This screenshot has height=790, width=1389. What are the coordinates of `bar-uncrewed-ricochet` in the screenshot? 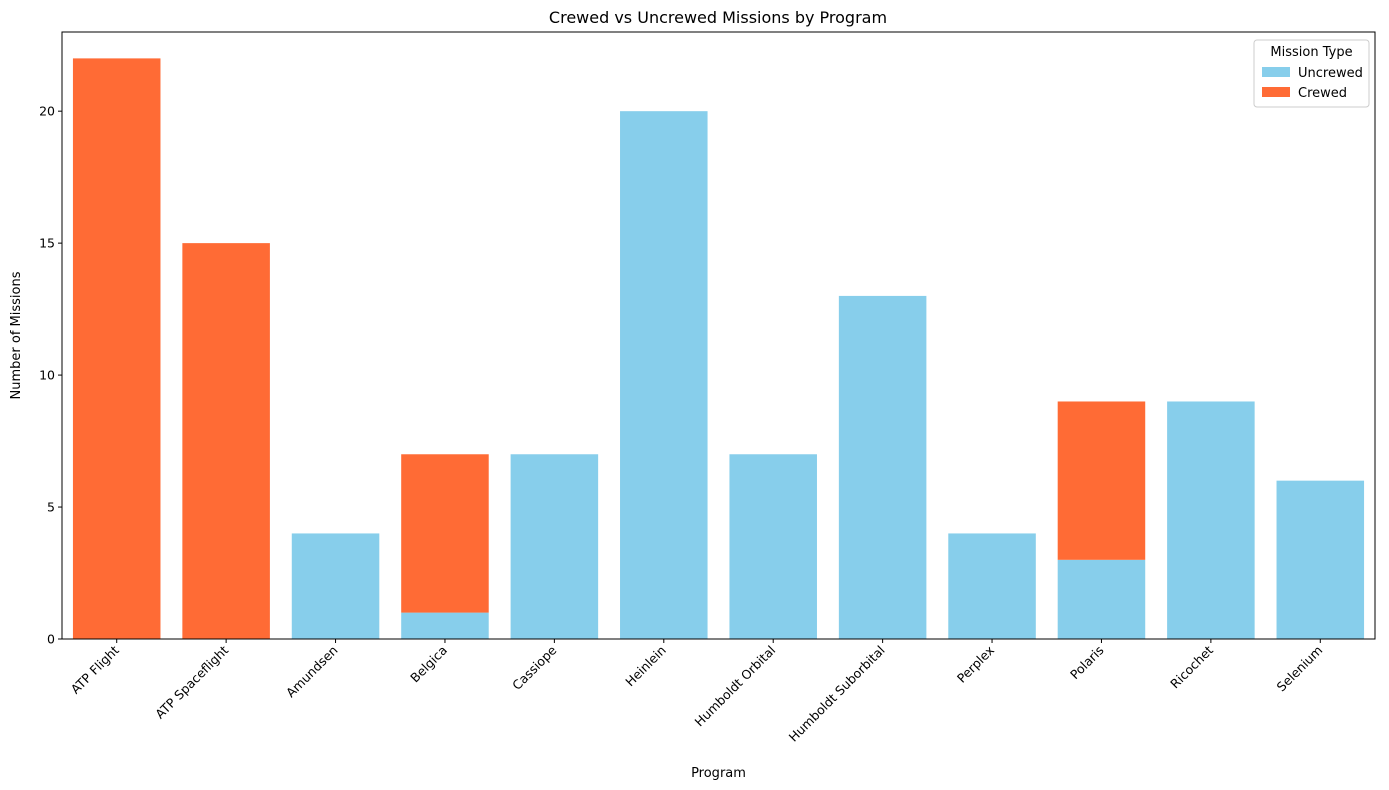 It's located at (1211, 520).